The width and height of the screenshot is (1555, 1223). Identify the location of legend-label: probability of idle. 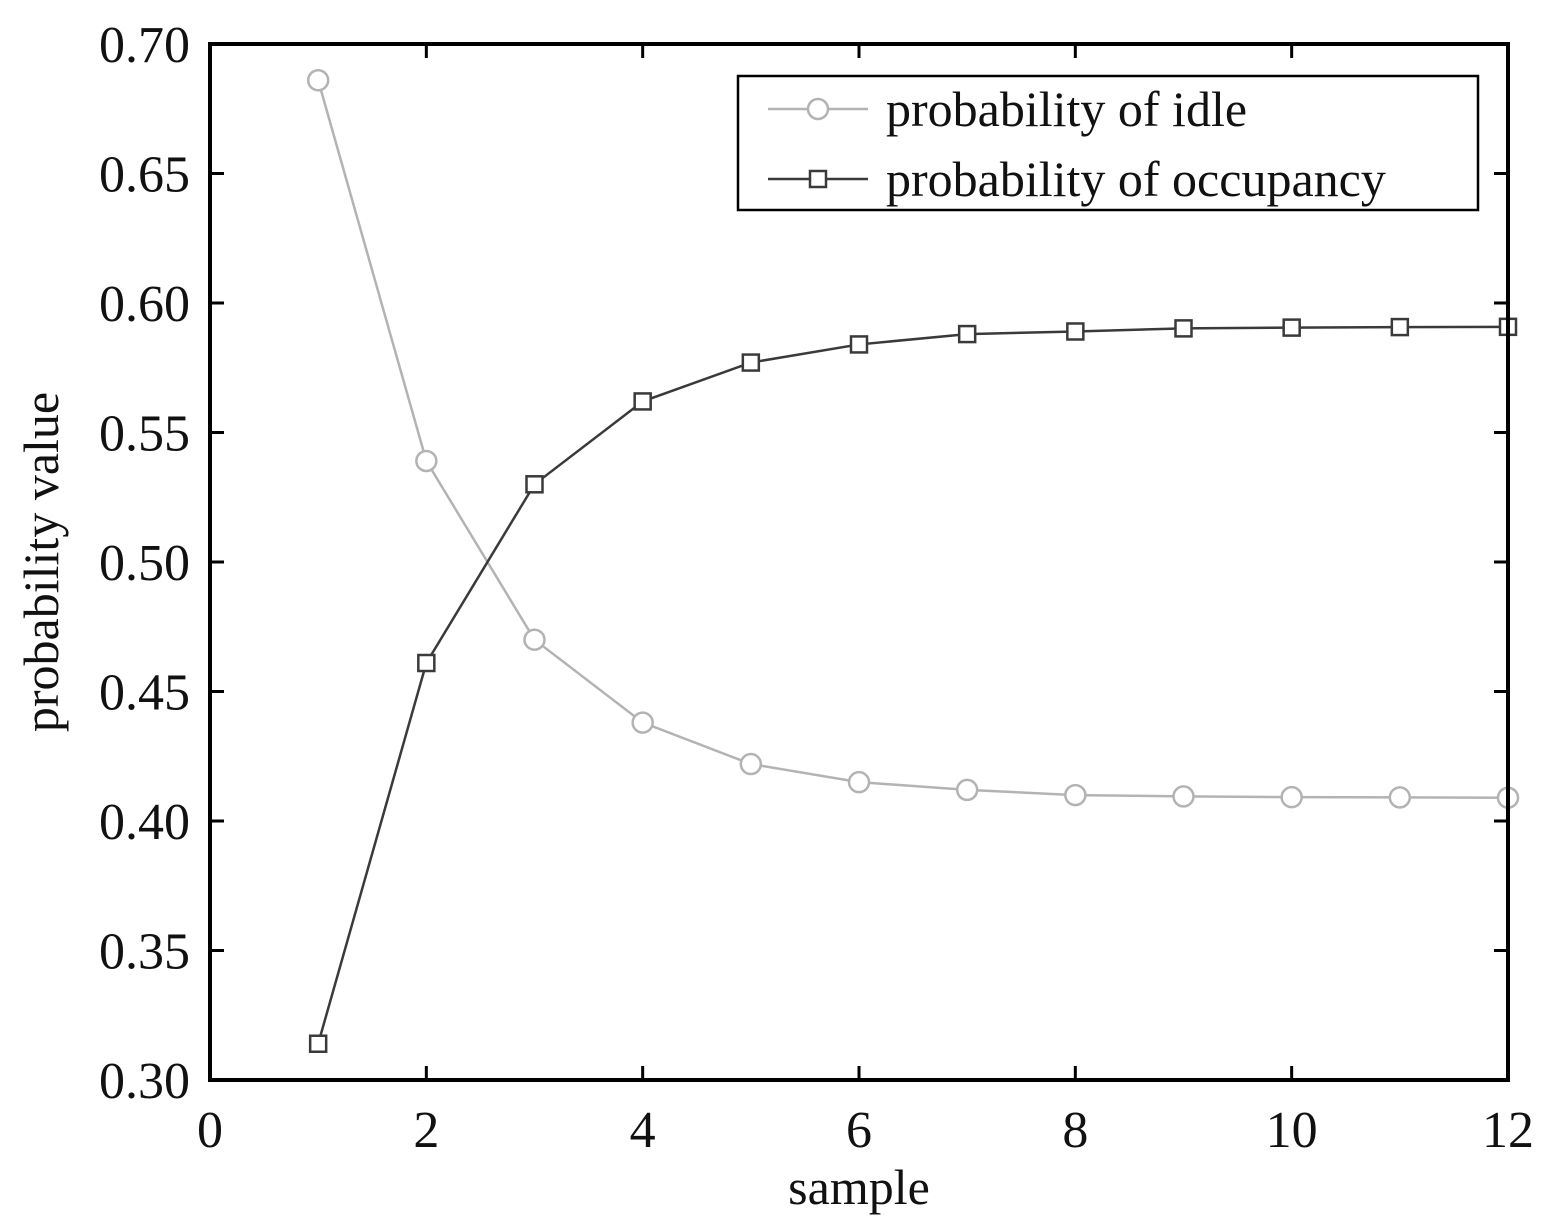
(1066, 109).